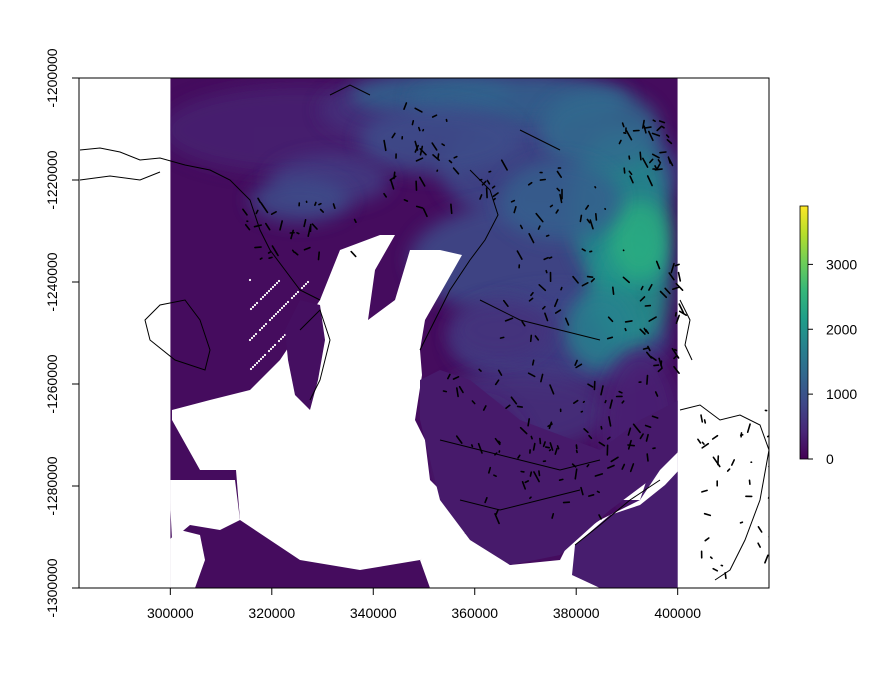 This screenshot has width=882, height=687. Describe the element at coordinates (52, 383) in the screenshot. I see `y-tick-label: -1260000` at that location.